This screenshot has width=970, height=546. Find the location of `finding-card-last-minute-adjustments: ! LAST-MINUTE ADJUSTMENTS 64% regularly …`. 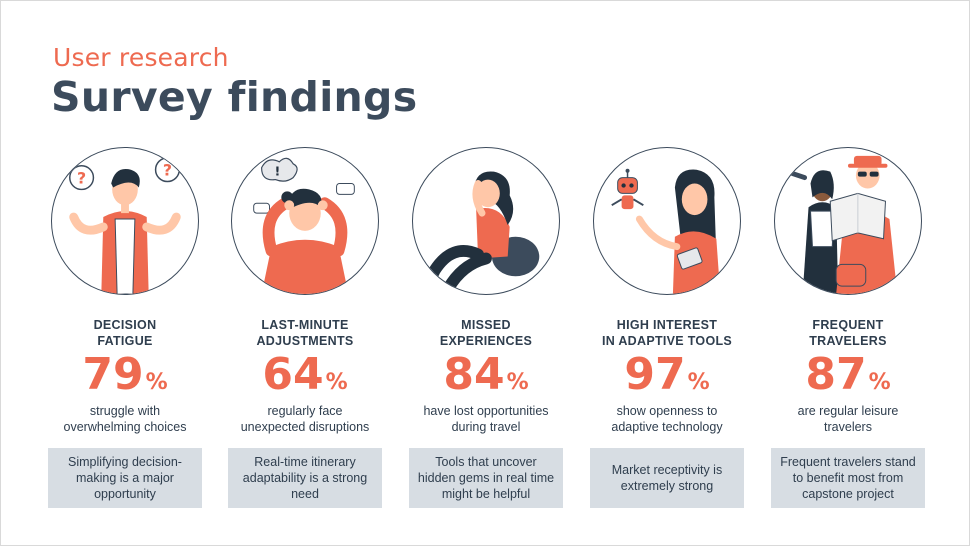

finding-card-last-minute-adjustments: ! LAST-MINUTE ADJUSTMENTS 64% regularly … is located at coordinates (305, 337).